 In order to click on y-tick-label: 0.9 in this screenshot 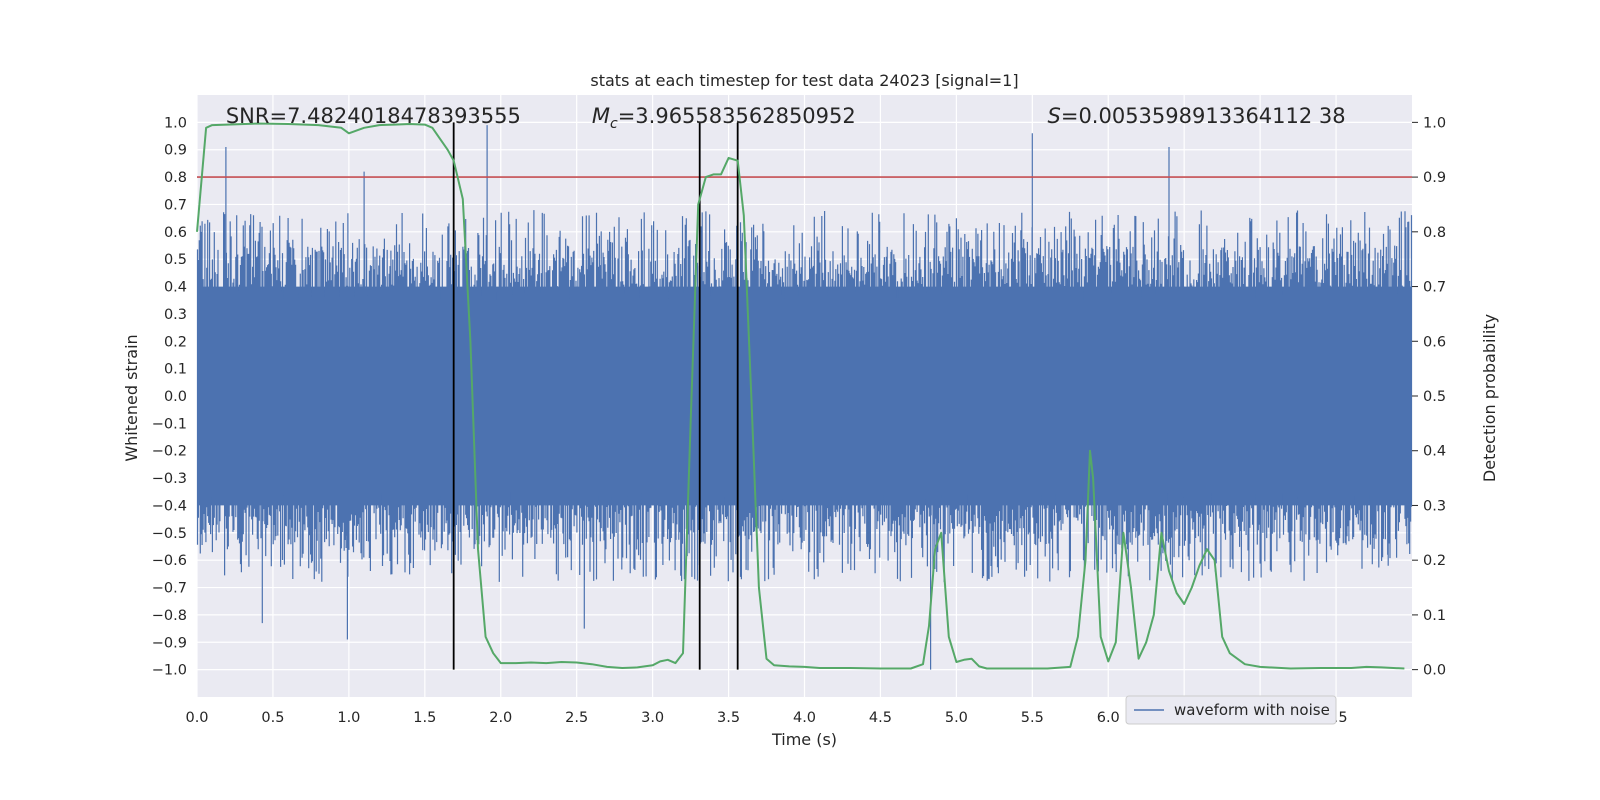, I will do `click(175, 151)`.